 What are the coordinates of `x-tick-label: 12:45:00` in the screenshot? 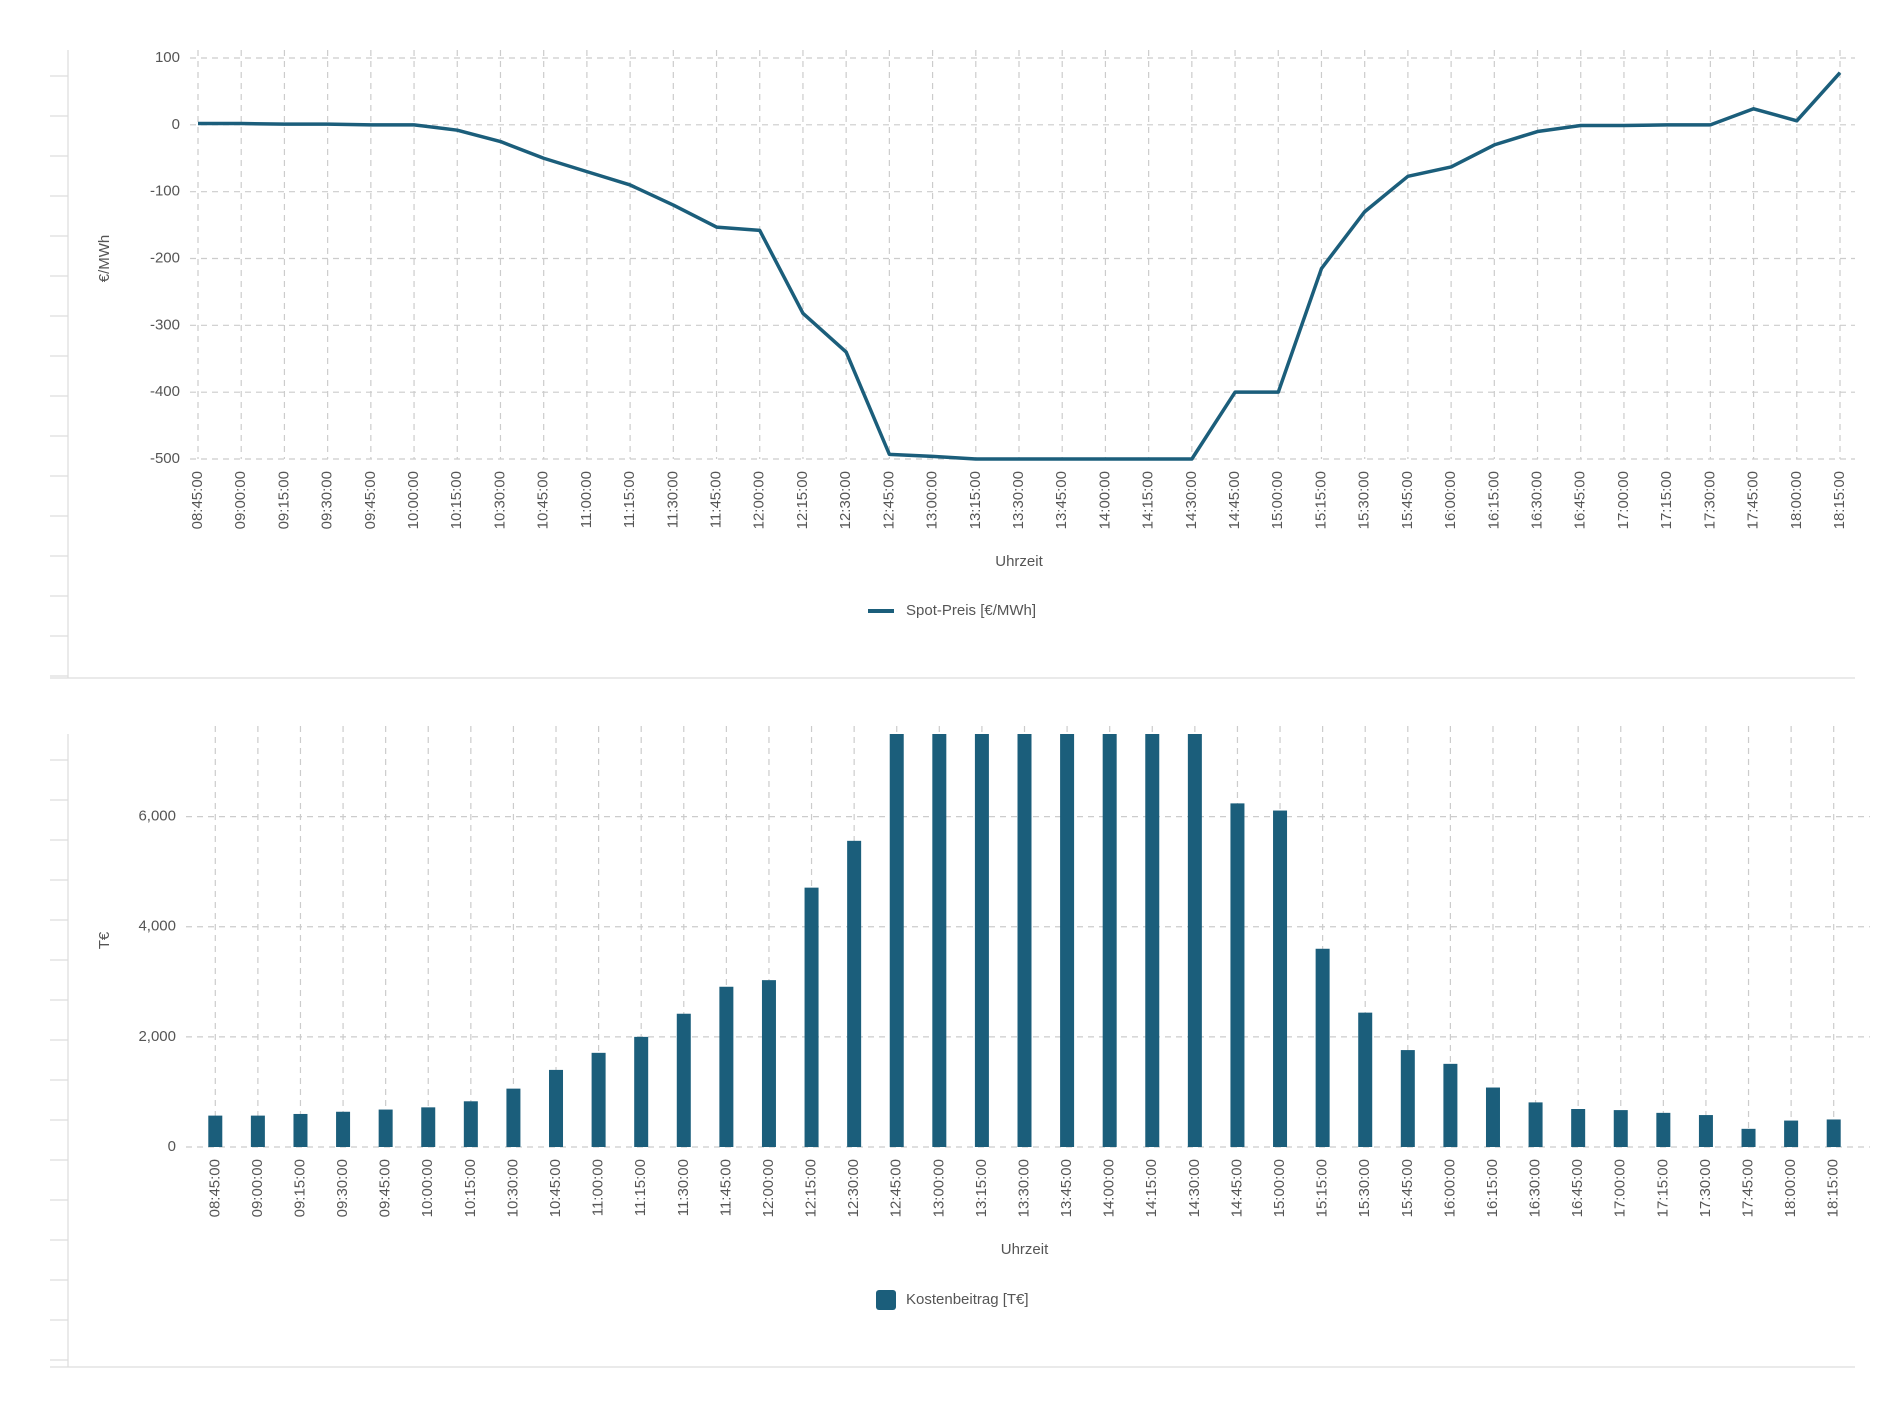 It's located at (888, 500).